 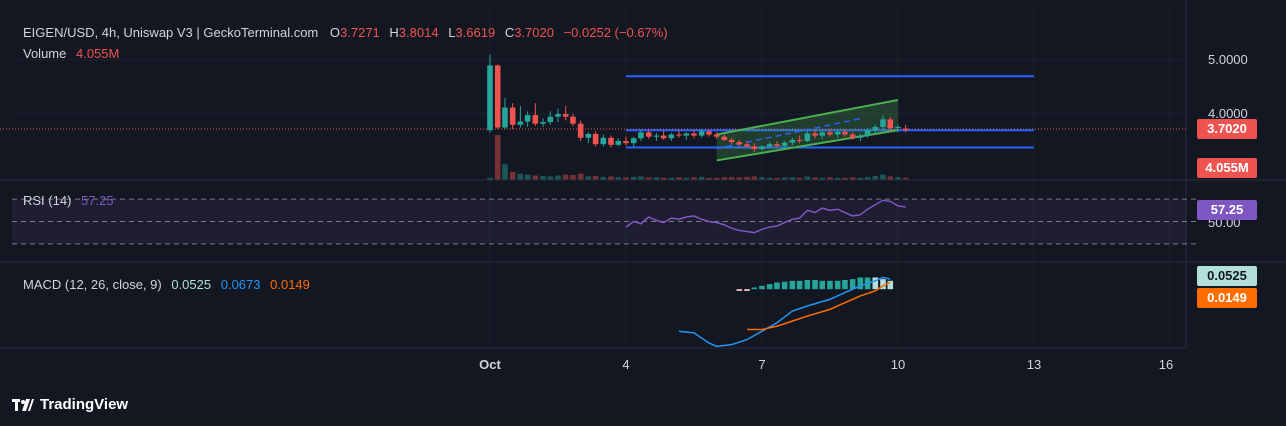 I want to click on price-axis-label-4: 4.0000, so click(x=1228, y=113).